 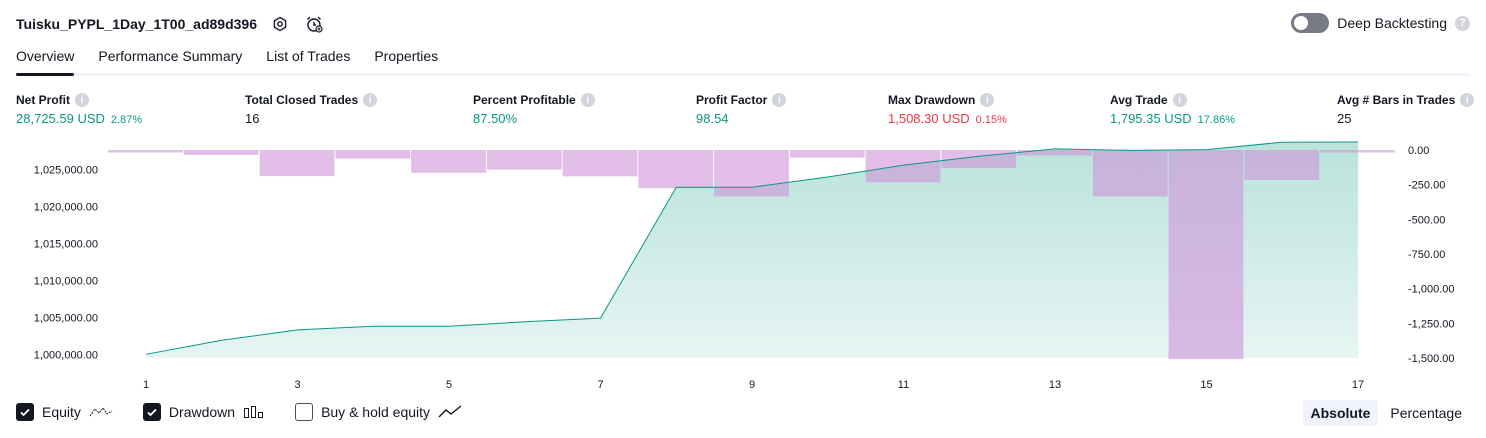 I want to click on metric-percent: 0.15%, so click(x=991, y=120).